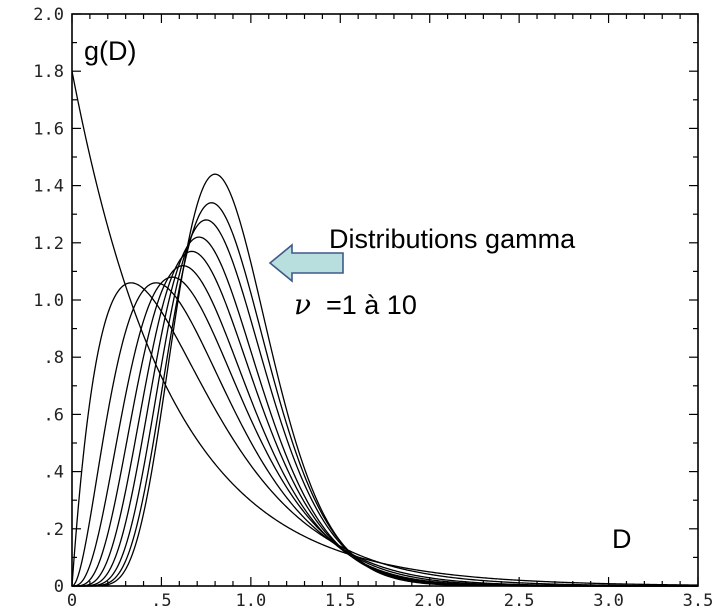  What do you see at coordinates (608, 601) in the screenshot?
I see `x-tick-label: 3.0` at bounding box center [608, 601].